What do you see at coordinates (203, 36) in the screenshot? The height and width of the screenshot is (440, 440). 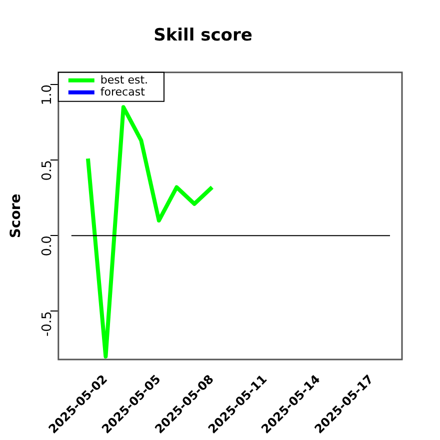 I see `chart-title: Skill score` at bounding box center [203, 36].